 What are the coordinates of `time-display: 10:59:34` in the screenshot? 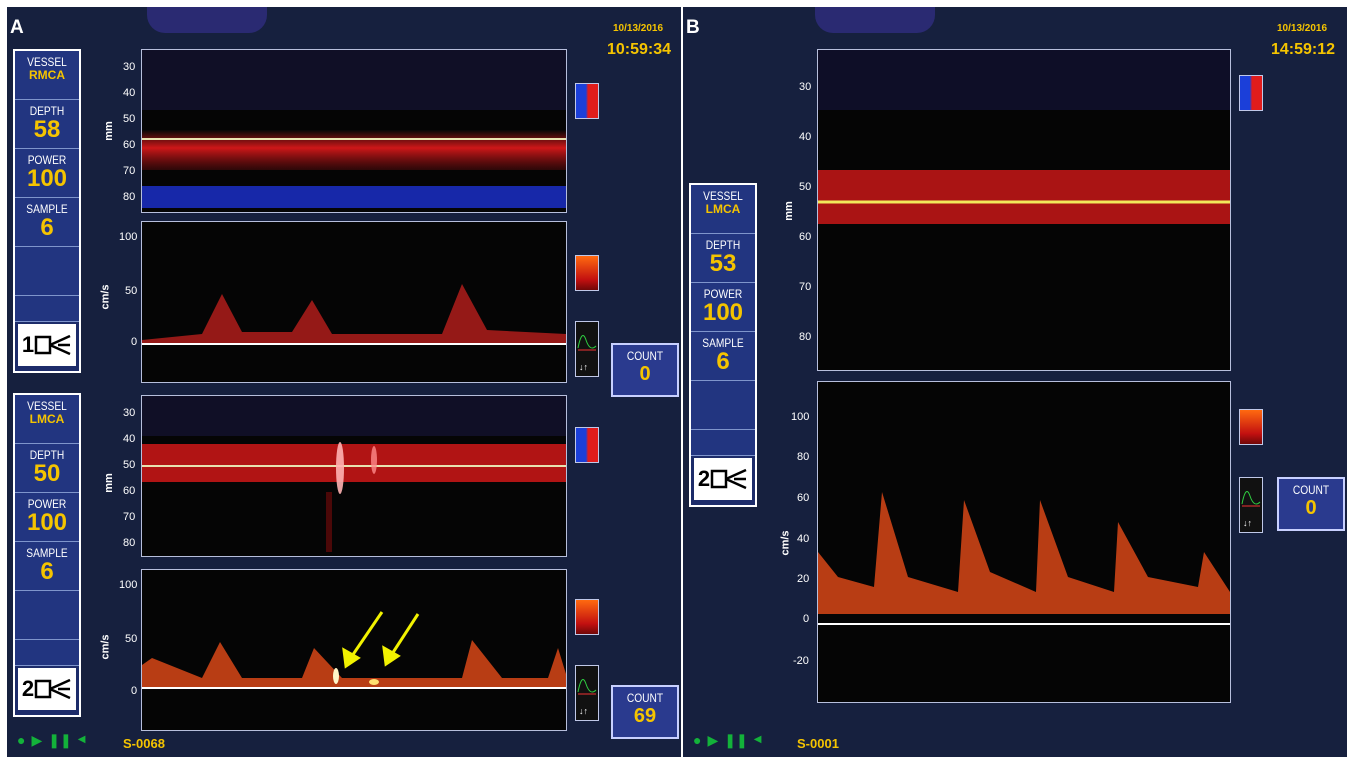 It's located at (639, 49).